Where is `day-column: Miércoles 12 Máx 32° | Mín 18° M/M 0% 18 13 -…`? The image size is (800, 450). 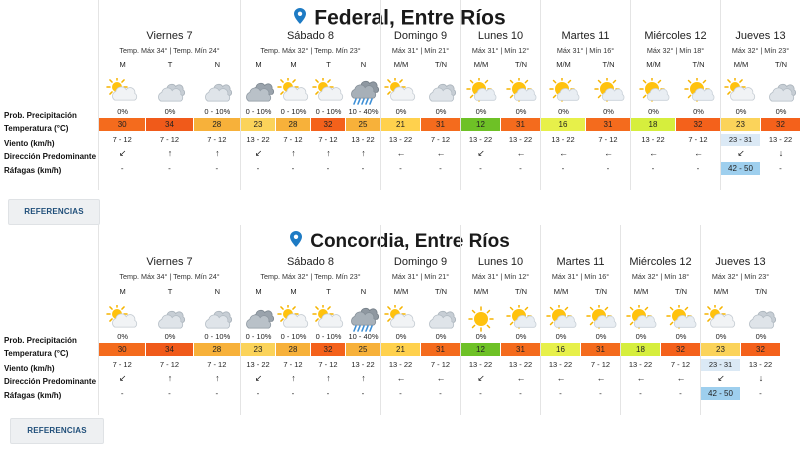 day-column: Miércoles 12 Máx 32° | Mín 18° M/M 0% 18 13 -… is located at coordinates (660, 320).